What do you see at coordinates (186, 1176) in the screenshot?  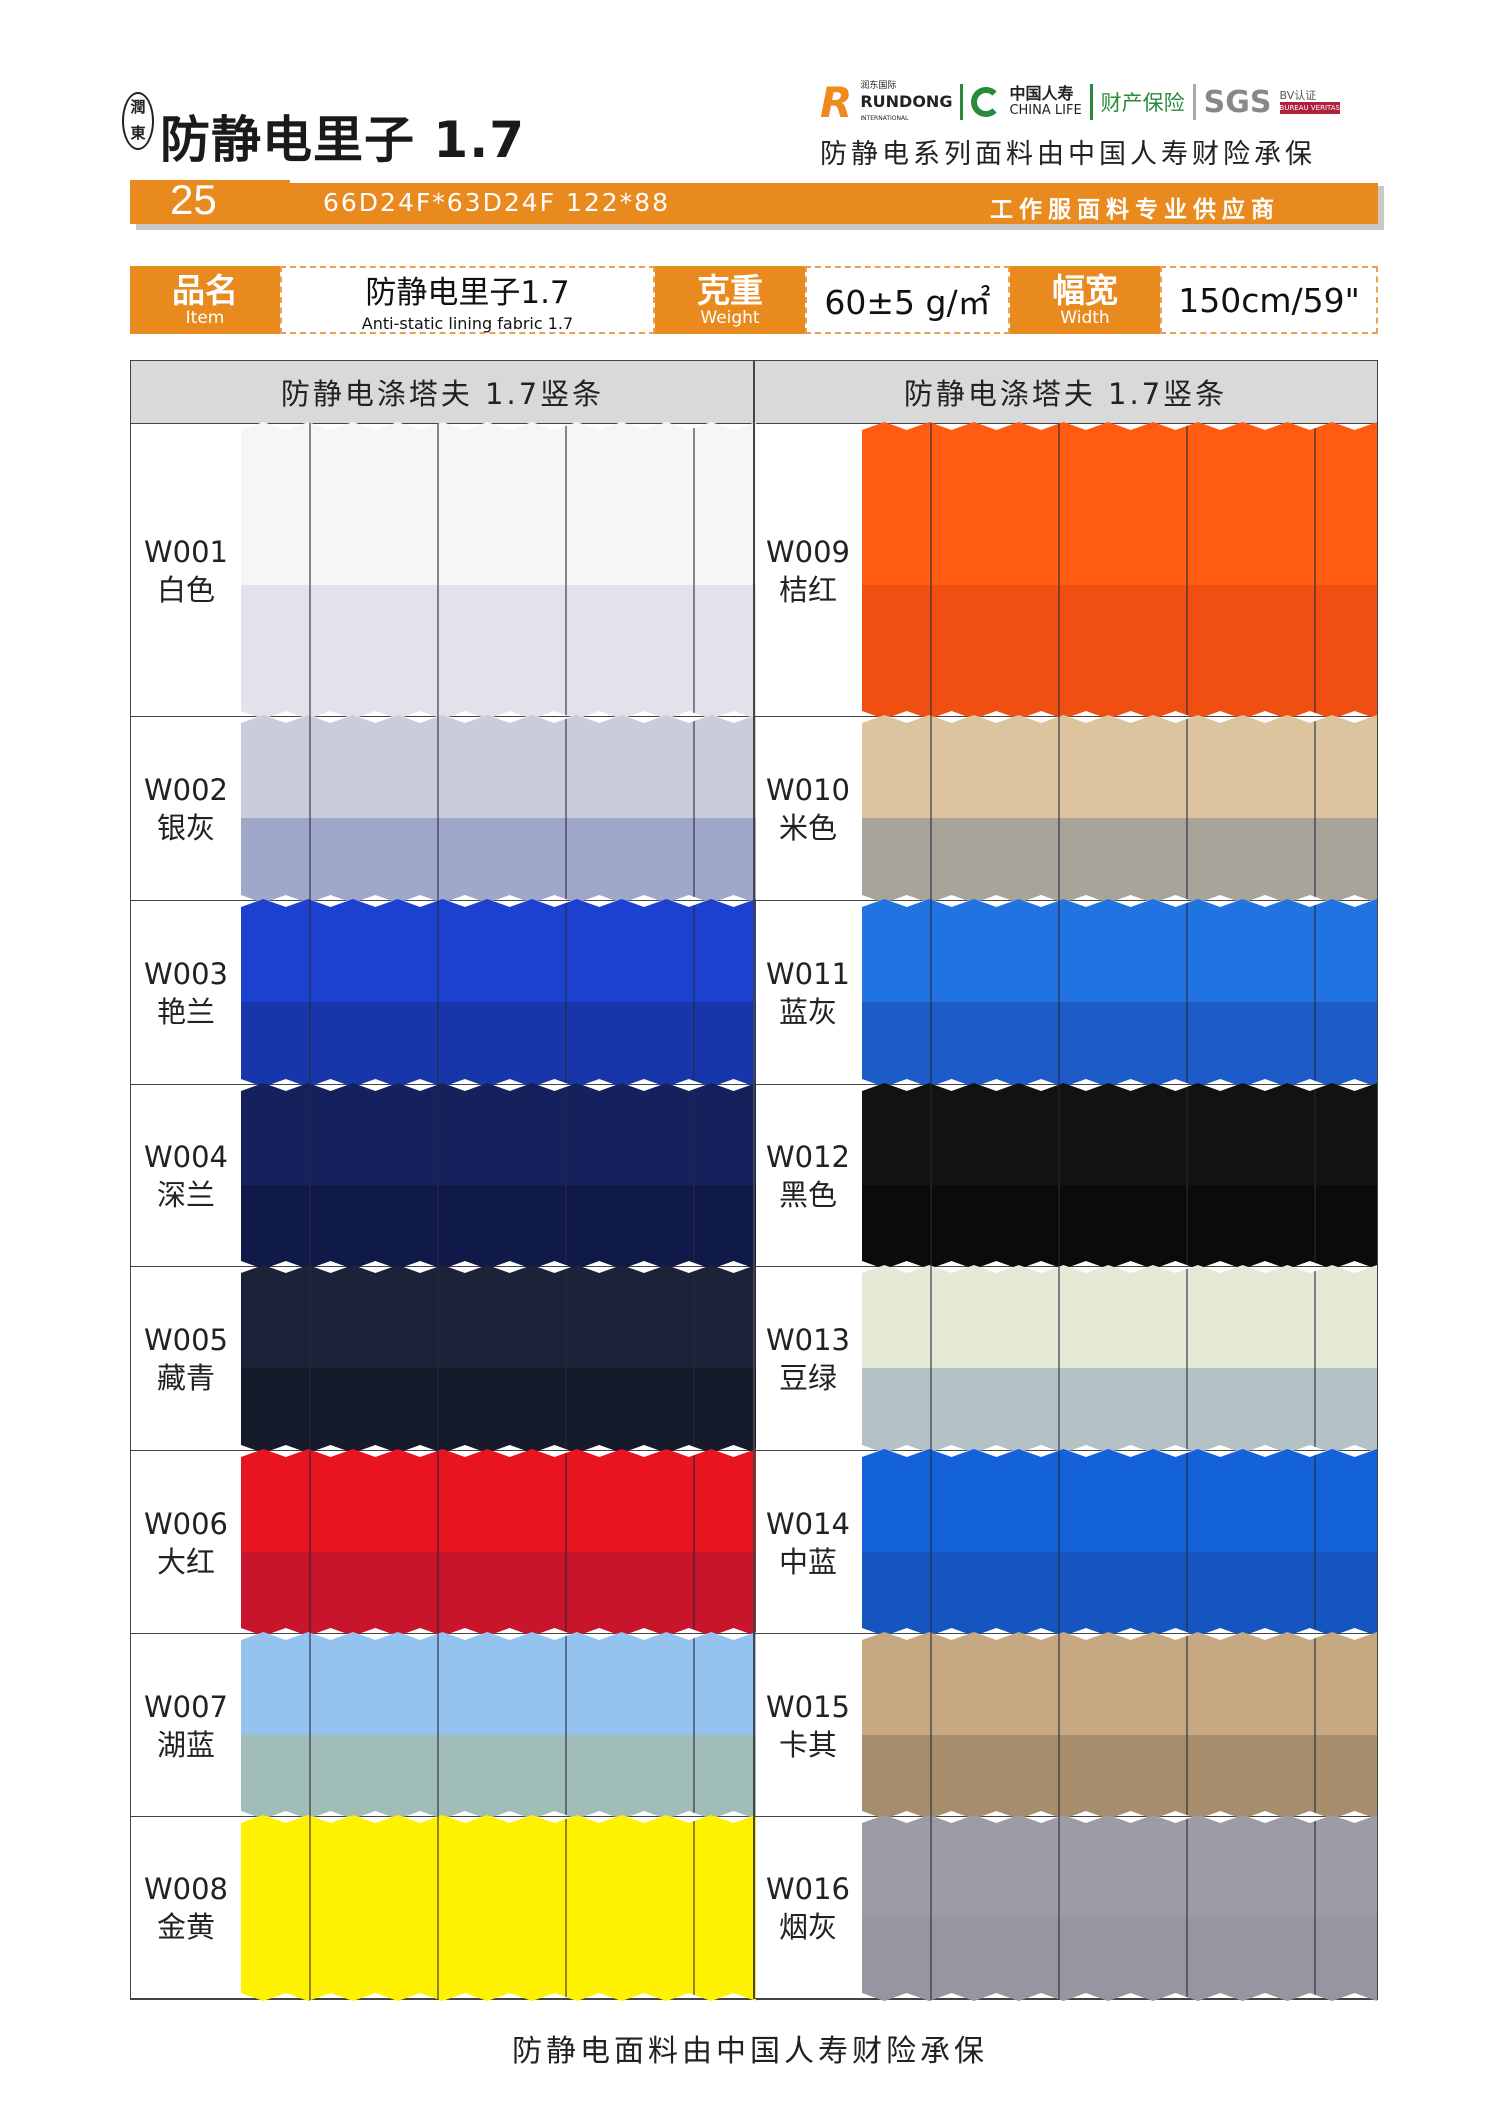 I see `color-label: W004 深兰` at bounding box center [186, 1176].